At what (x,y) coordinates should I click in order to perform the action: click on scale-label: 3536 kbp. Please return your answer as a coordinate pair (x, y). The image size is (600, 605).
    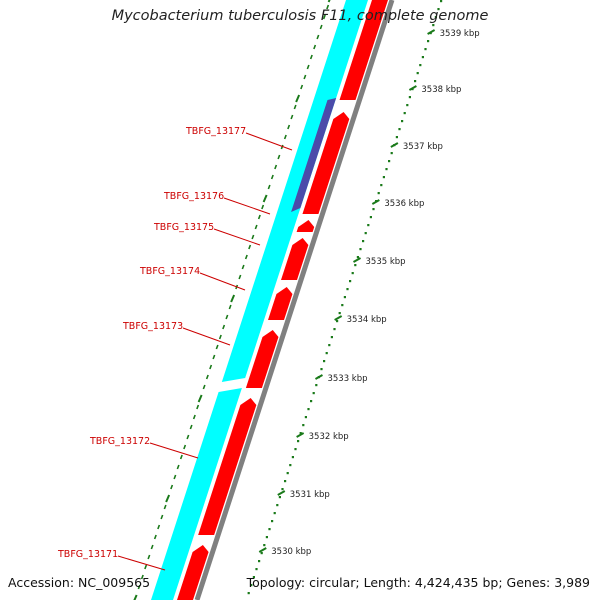
    Looking at the image, I should click on (404, 204).